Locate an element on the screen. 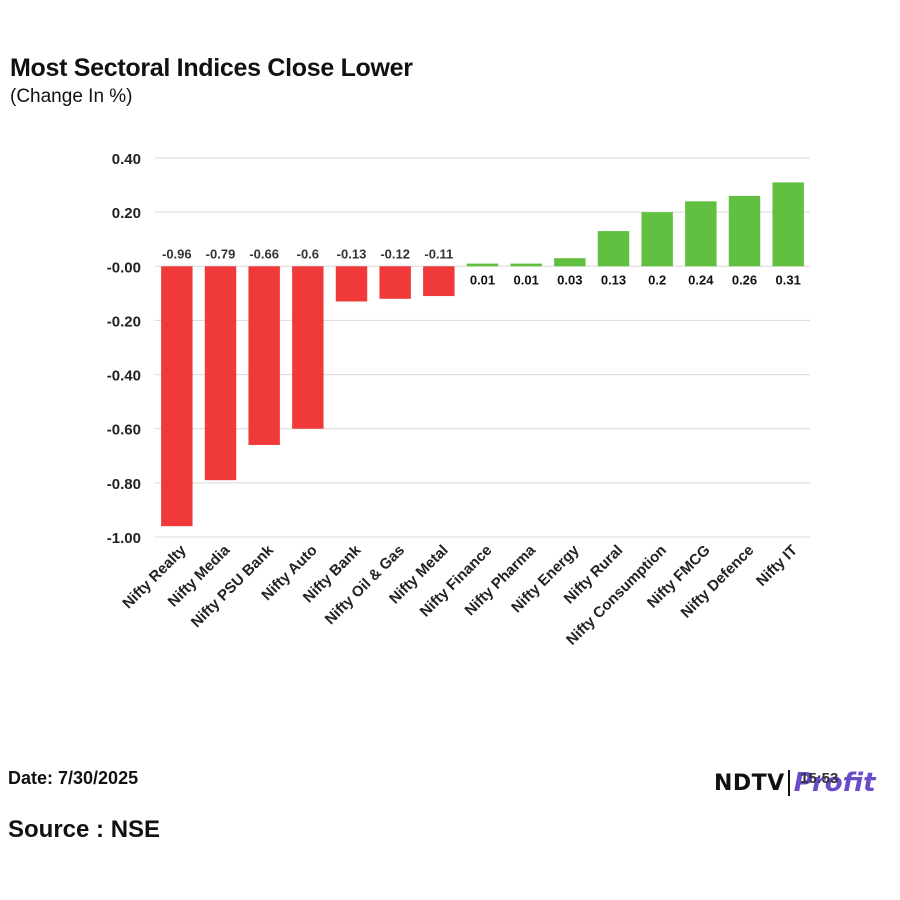 This screenshot has height=900, width=900. data-label: 0.03 is located at coordinates (569, 279).